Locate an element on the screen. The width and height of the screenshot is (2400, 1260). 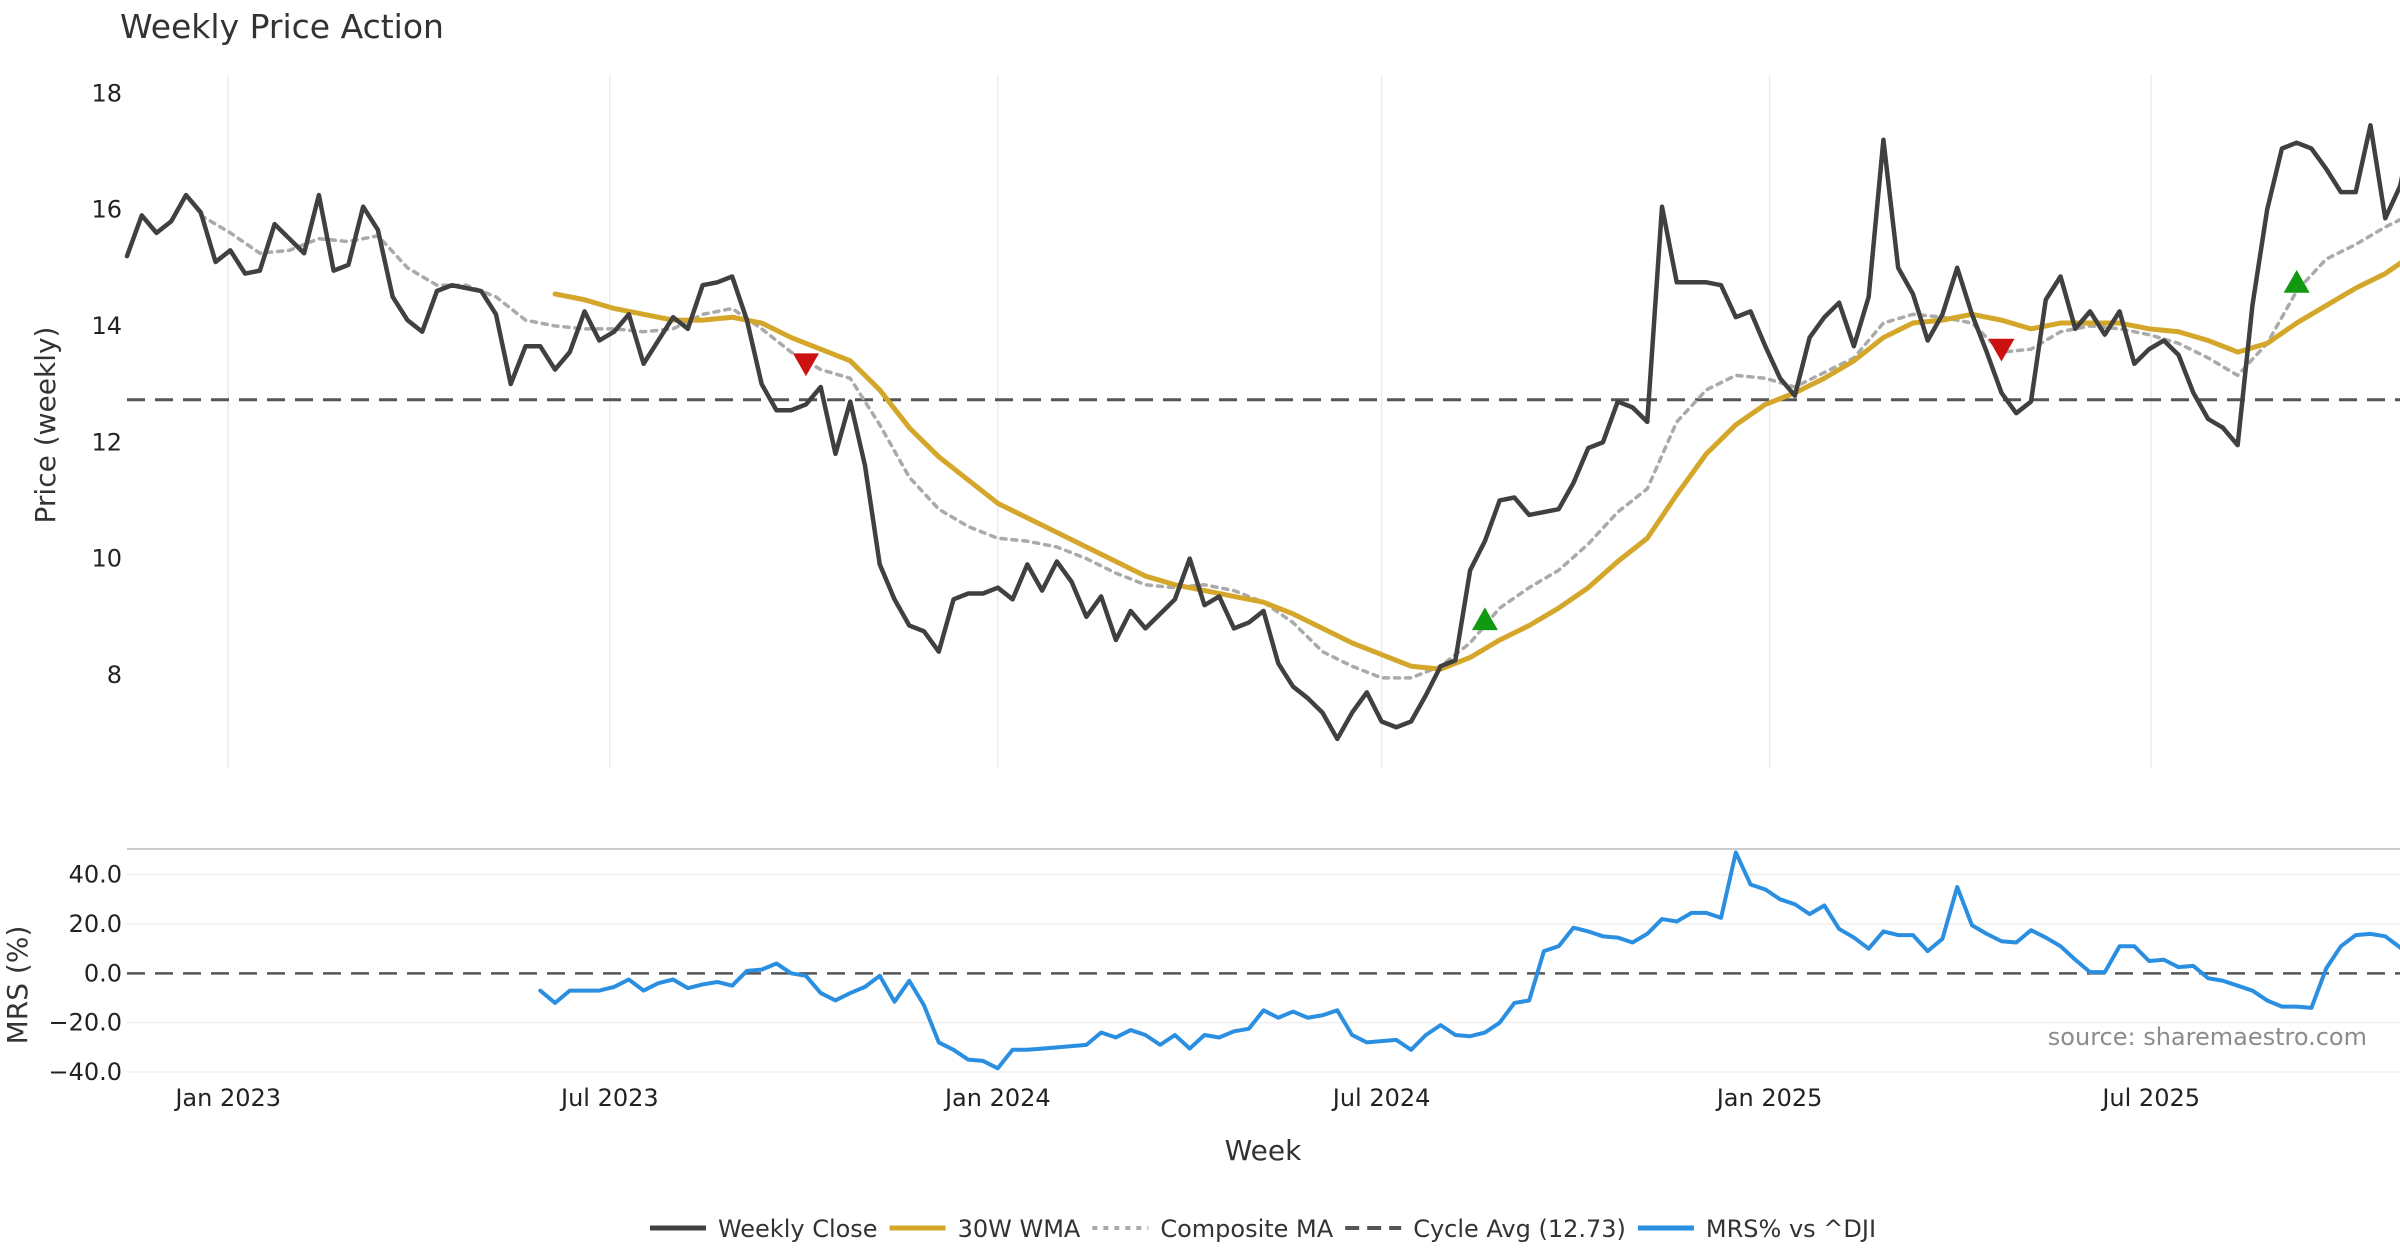
chart-title: Weekly Price Action is located at coordinates (282, 26).